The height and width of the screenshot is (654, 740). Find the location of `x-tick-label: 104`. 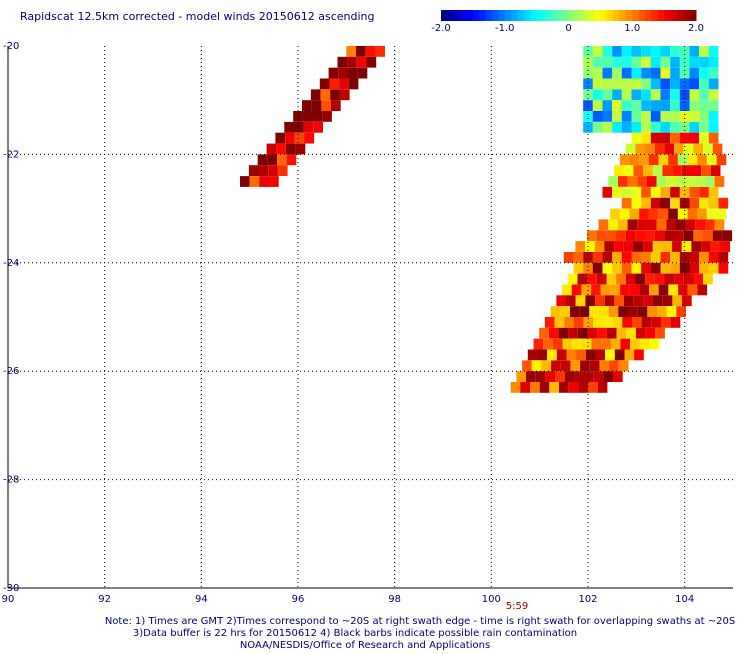

x-tick-label: 104 is located at coordinates (684, 599).